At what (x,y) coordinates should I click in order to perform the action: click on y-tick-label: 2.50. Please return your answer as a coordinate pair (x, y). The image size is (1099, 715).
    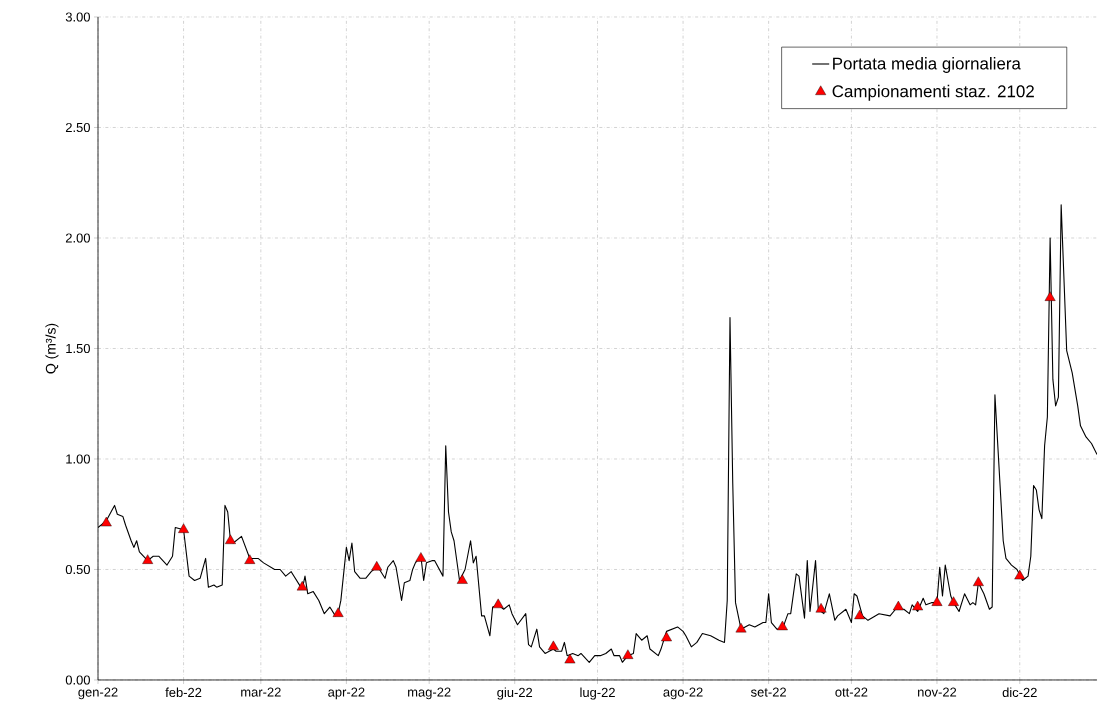
    Looking at the image, I should click on (77, 127).